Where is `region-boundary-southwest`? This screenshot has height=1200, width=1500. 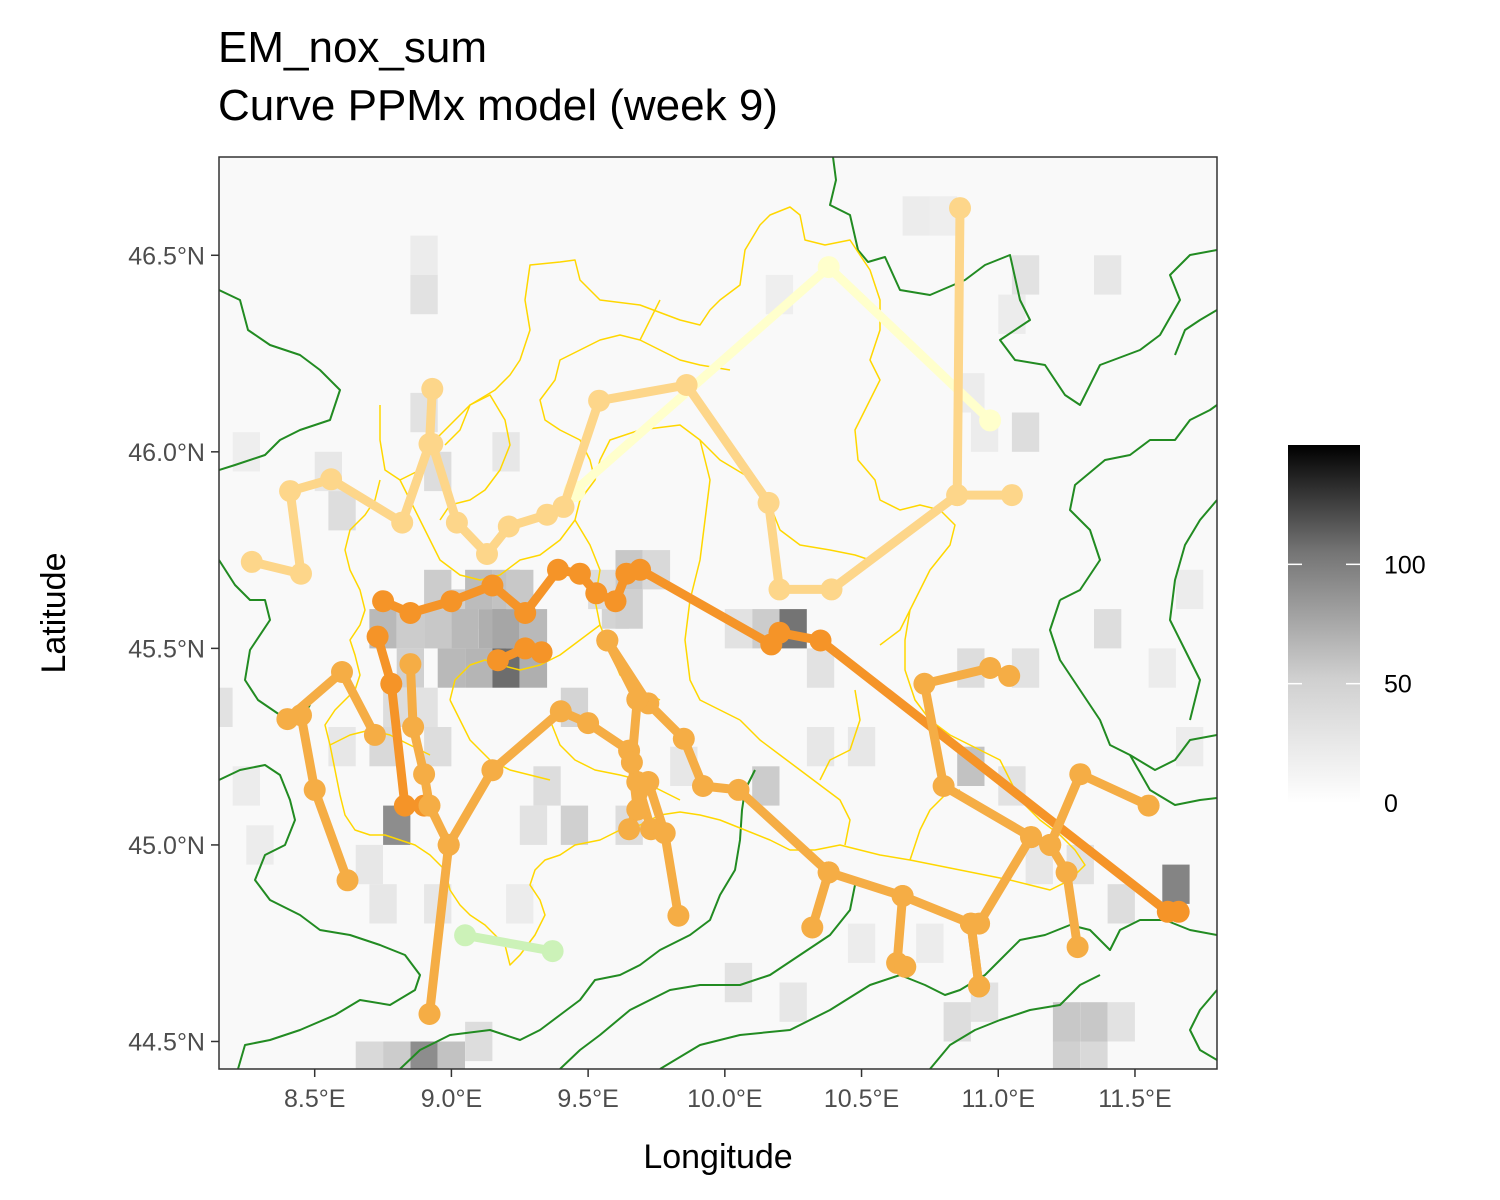
region-boundary-southwest is located at coordinates (320, 916).